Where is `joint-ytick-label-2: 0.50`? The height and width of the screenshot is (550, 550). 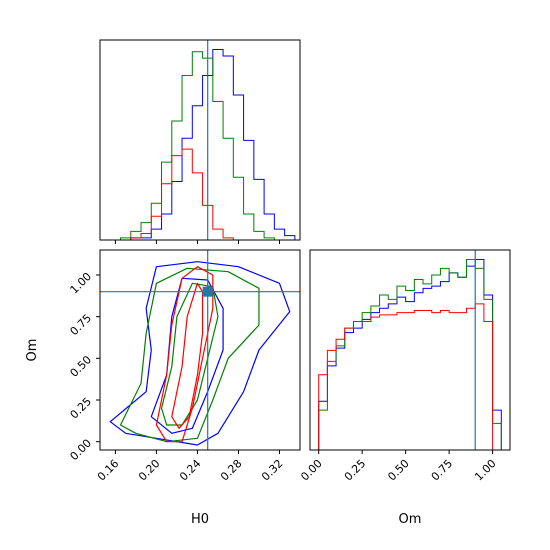
joint-ytick-label-2: 0.50 is located at coordinates (81, 366).